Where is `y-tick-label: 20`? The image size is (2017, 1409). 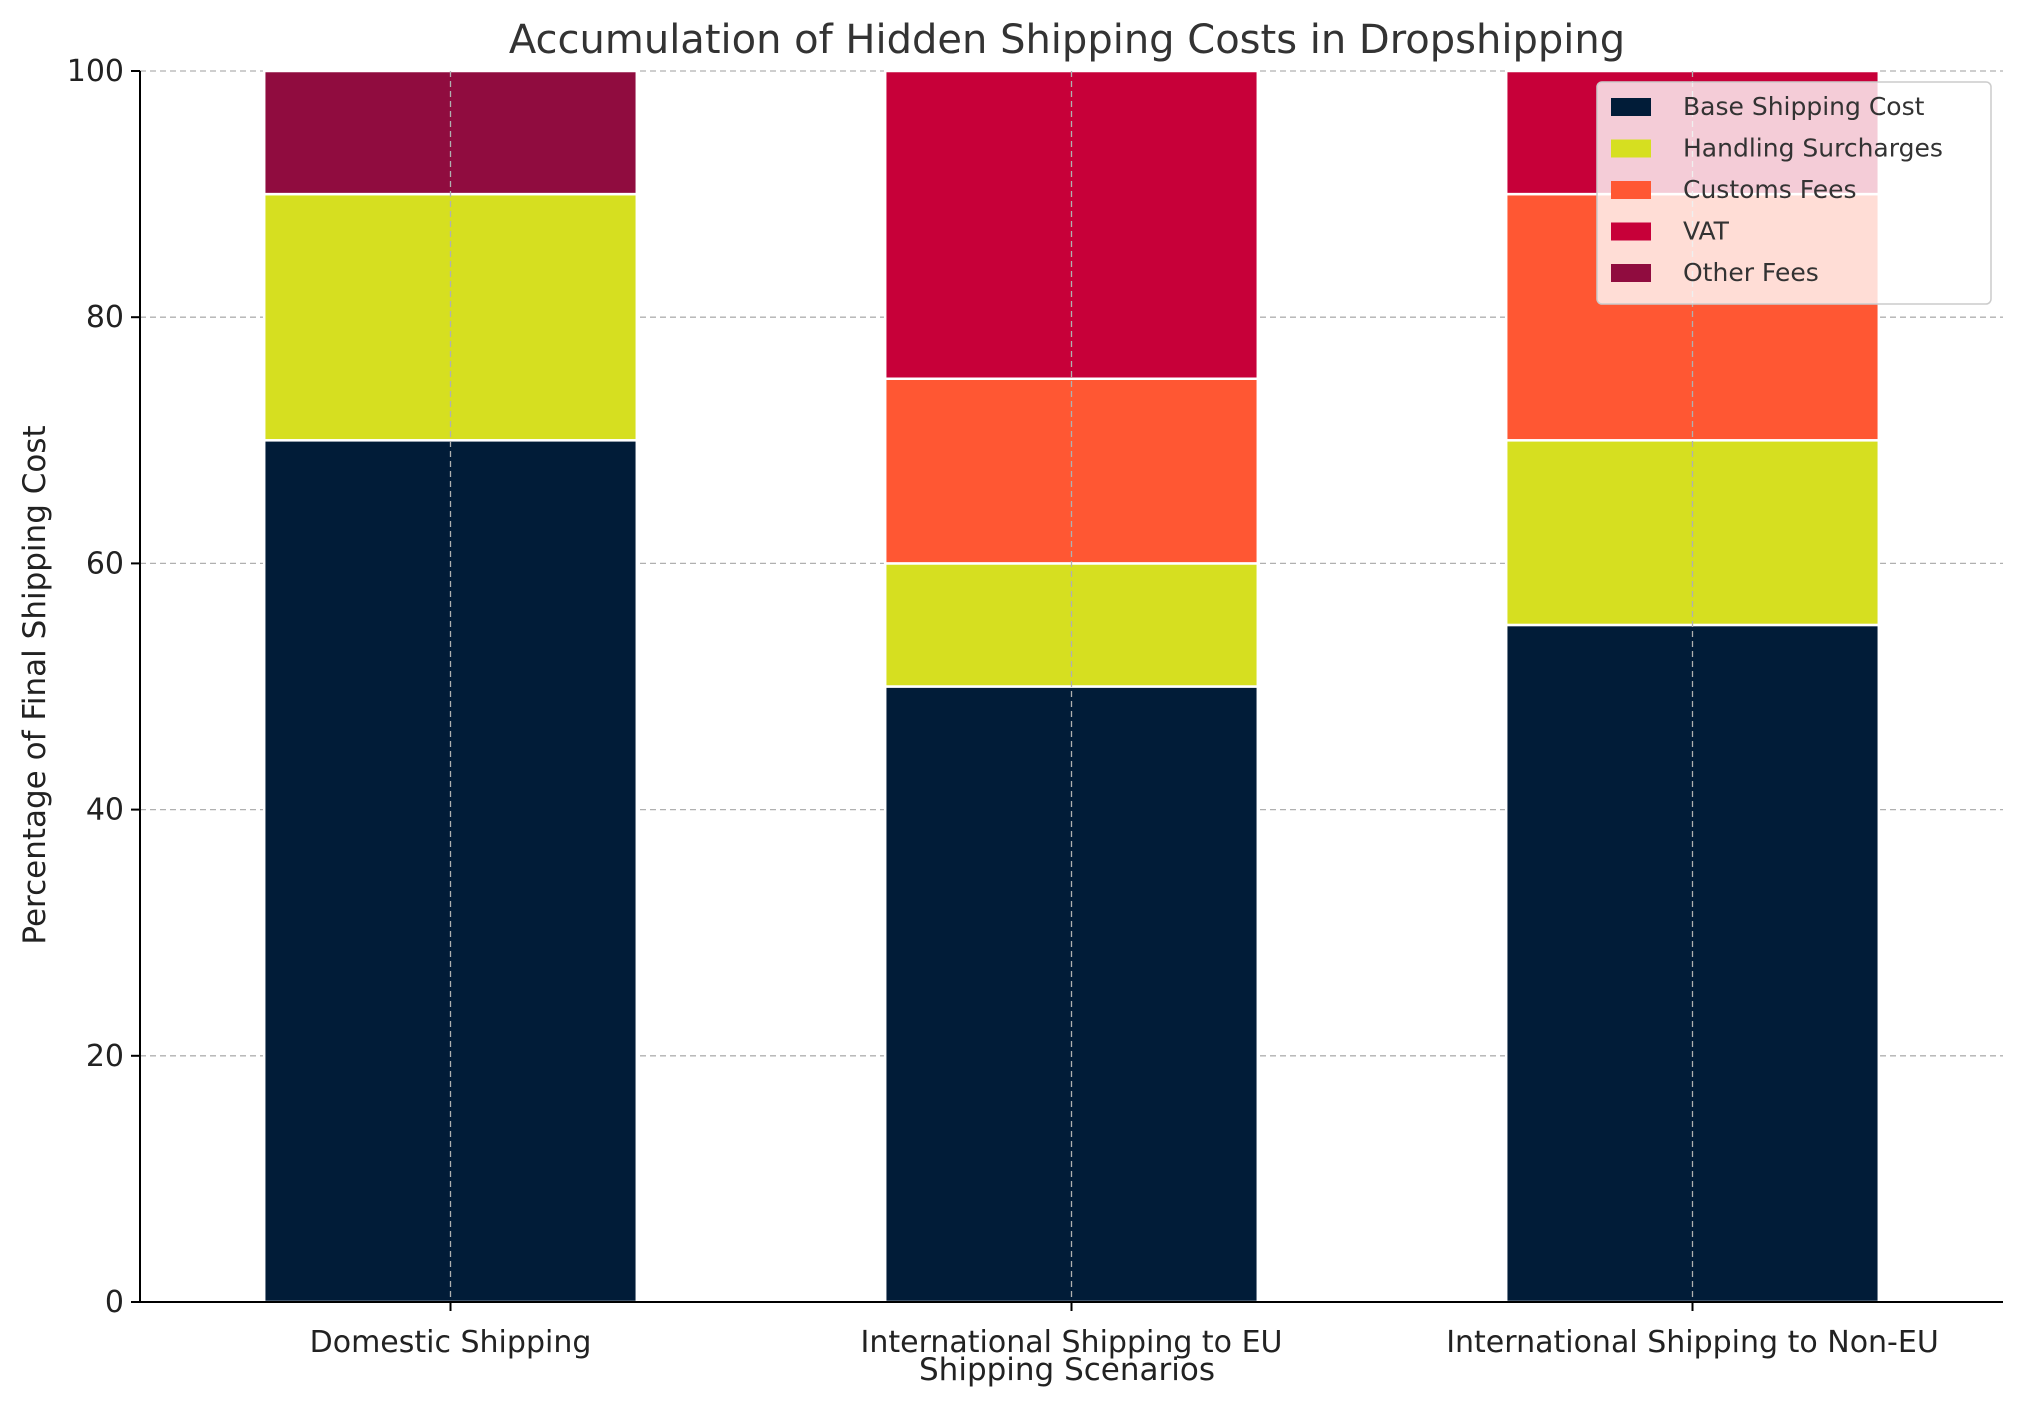
y-tick-label: 20 is located at coordinates (105, 1056).